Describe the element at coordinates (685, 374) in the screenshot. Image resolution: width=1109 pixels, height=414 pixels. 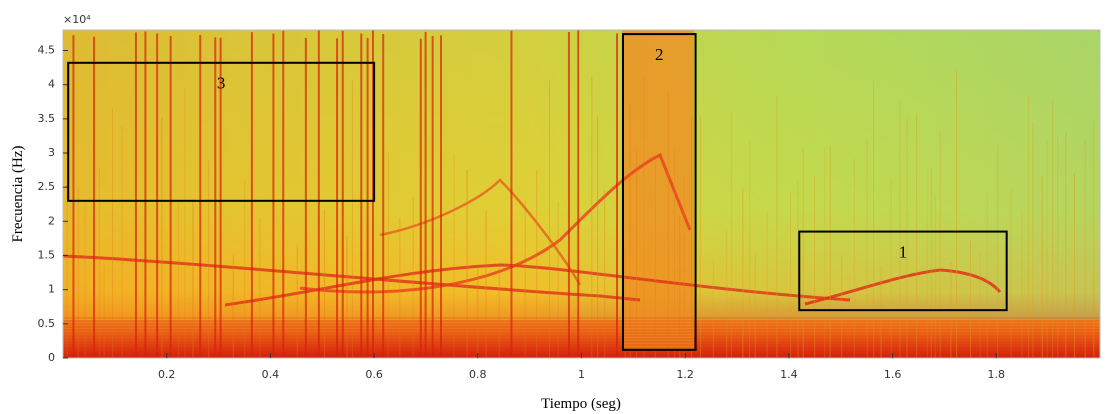
I see `x-tick-label: 1.2` at that location.